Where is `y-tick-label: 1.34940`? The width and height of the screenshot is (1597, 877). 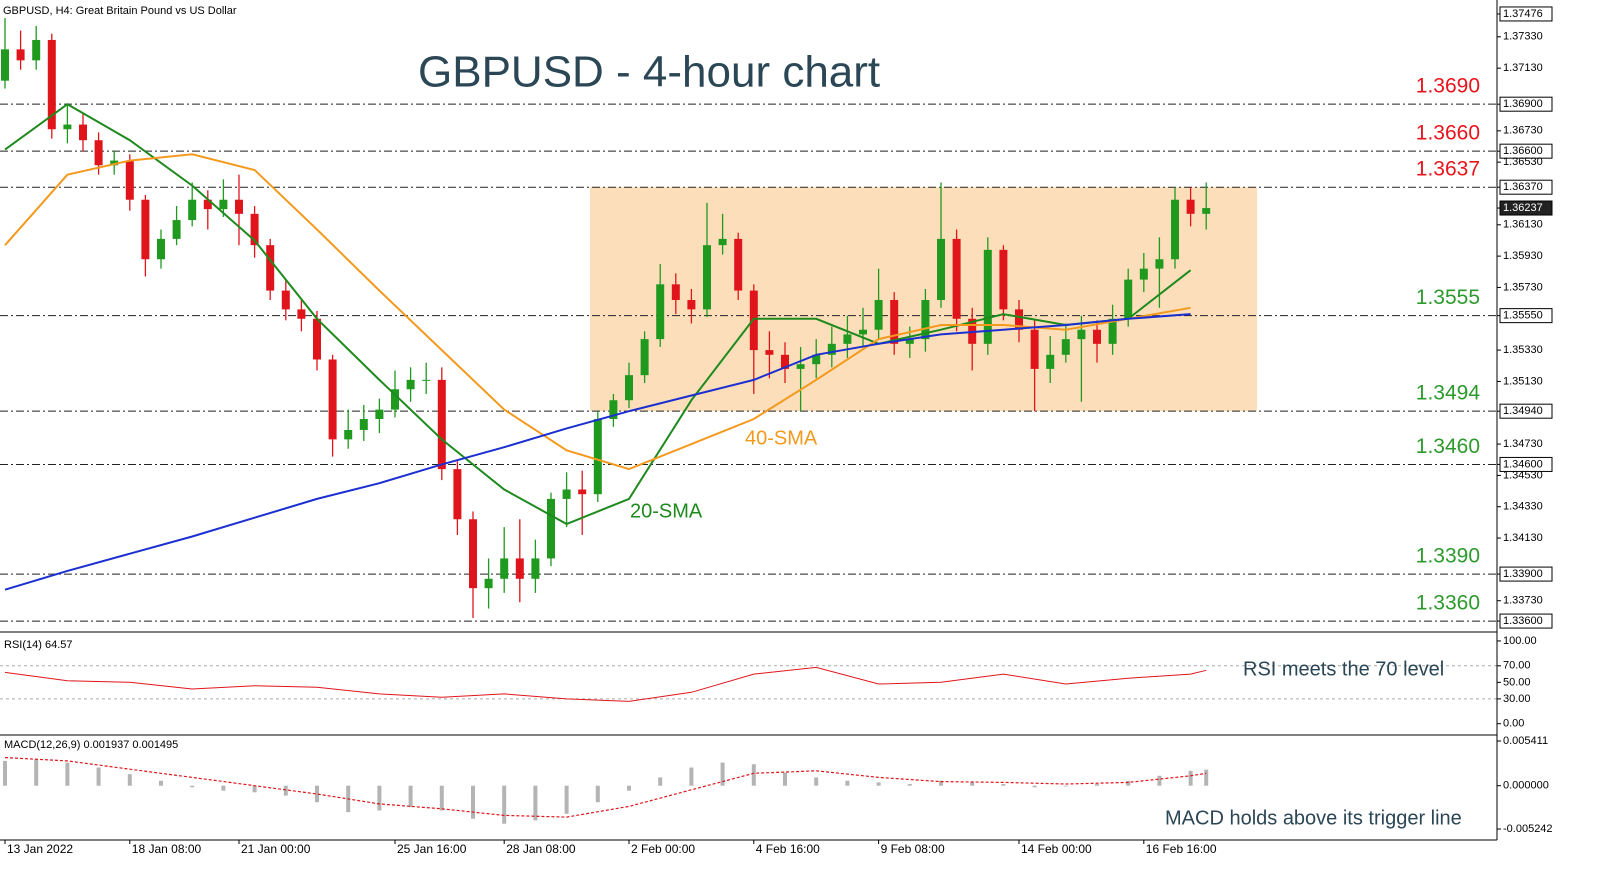 y-tick-label: 1.34940 is located at coordinates (1523, 411).